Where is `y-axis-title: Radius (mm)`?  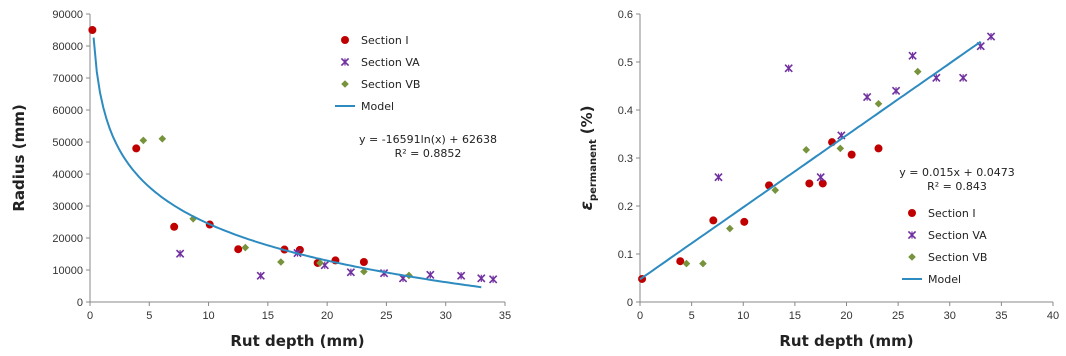 y-axis-title: Radius (mm) is located at coordinates (19, 157).